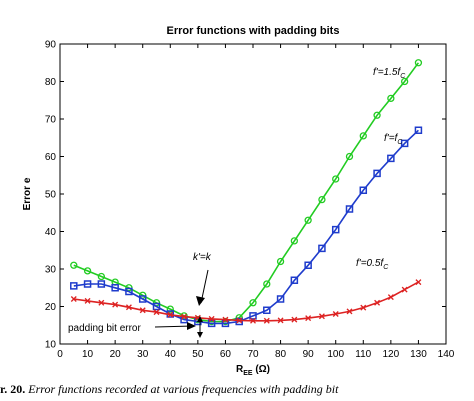  I want to click on annotation-padding-text: padding bit error, so click(104, 328).